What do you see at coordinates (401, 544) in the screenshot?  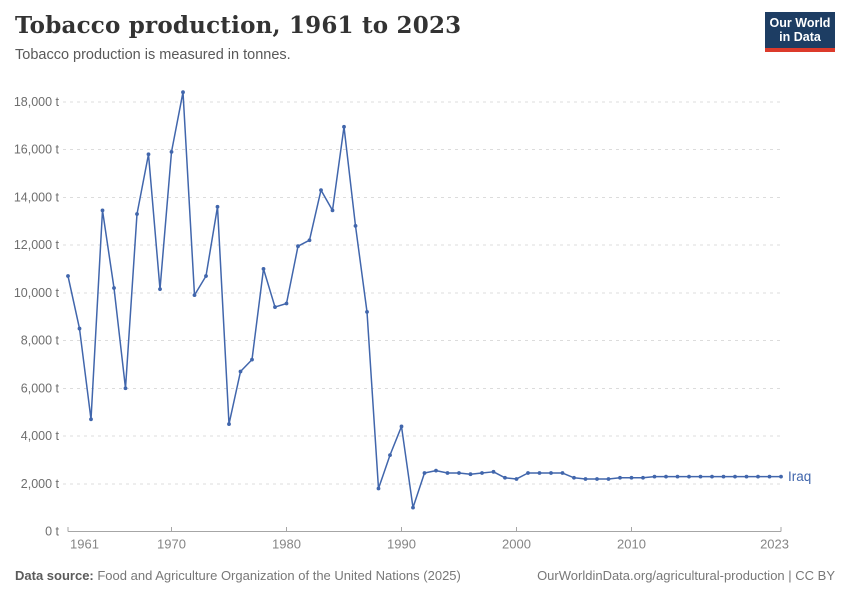 I see `x-tick-label: 1990` at bounding box center [401, 544].